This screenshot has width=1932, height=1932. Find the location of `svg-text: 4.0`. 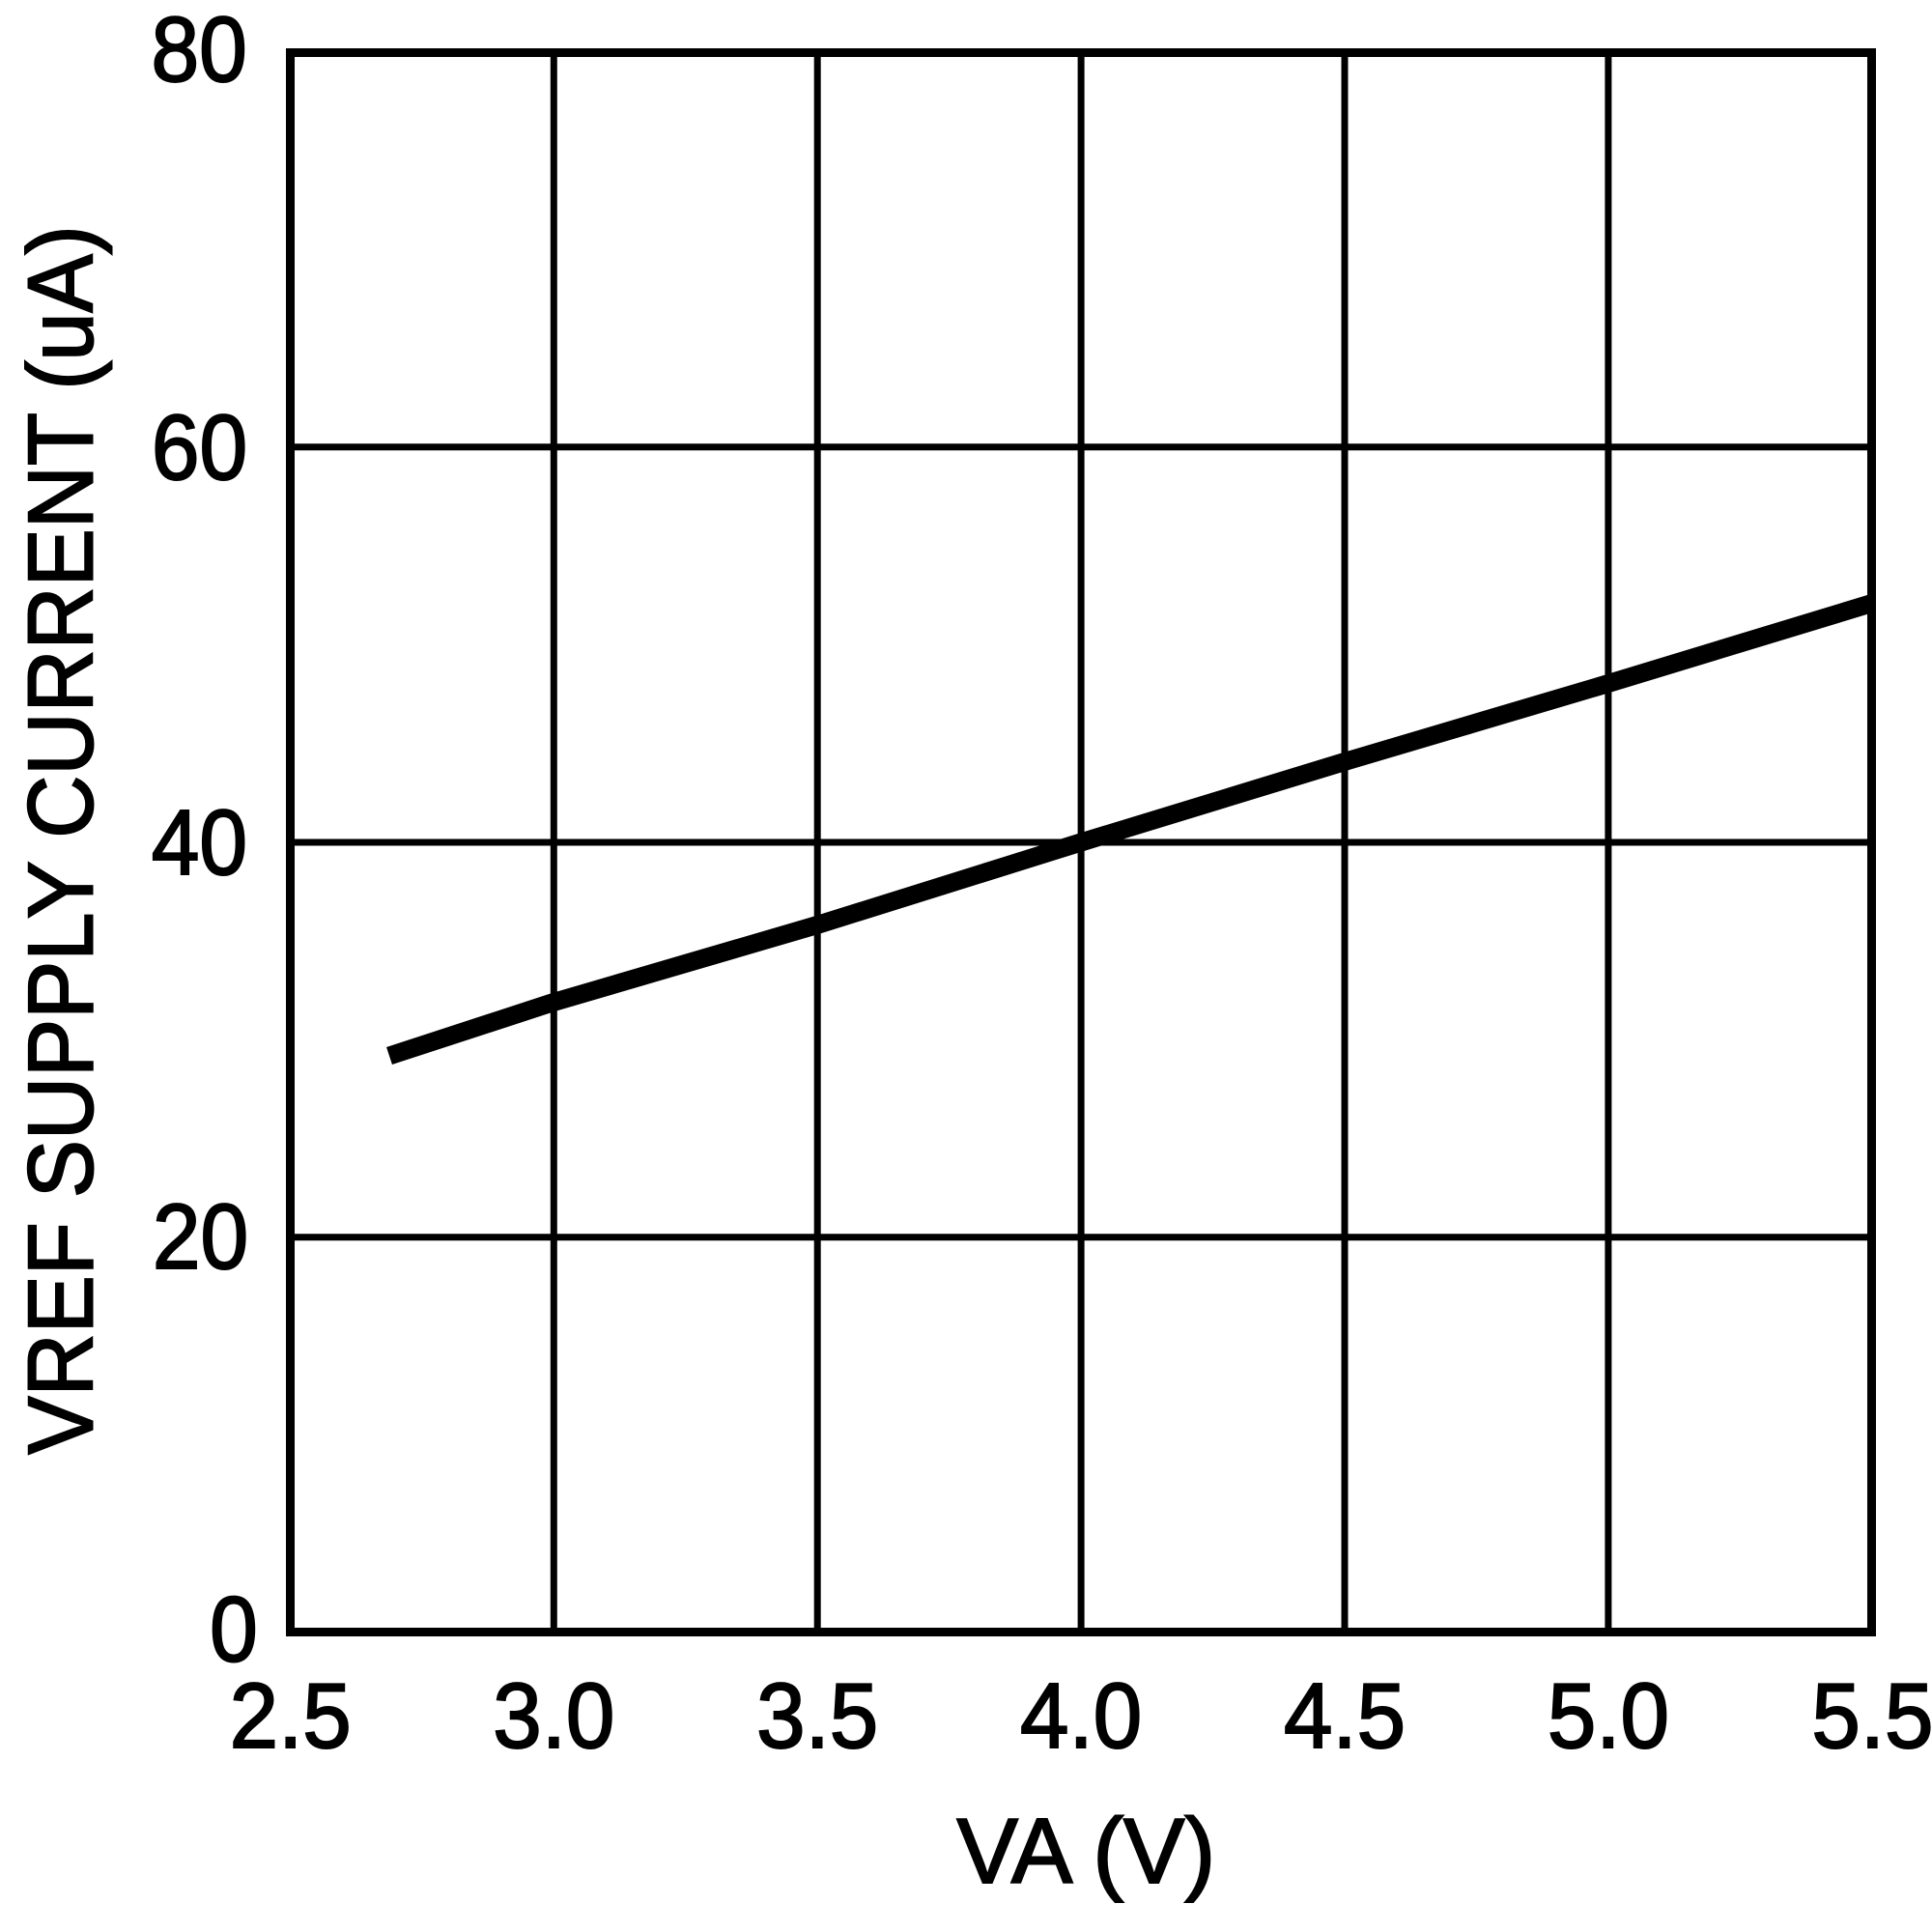

svg-text: 4.0 is located at coordinates (1081, 1715).